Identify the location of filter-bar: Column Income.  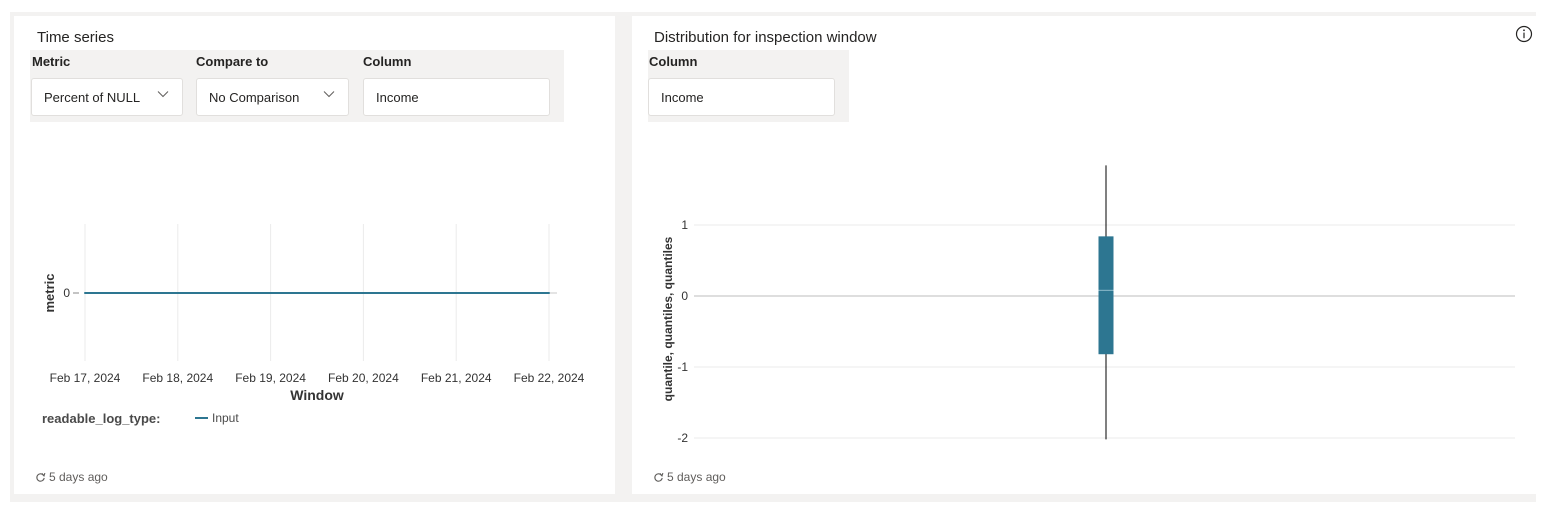
(748, 86).